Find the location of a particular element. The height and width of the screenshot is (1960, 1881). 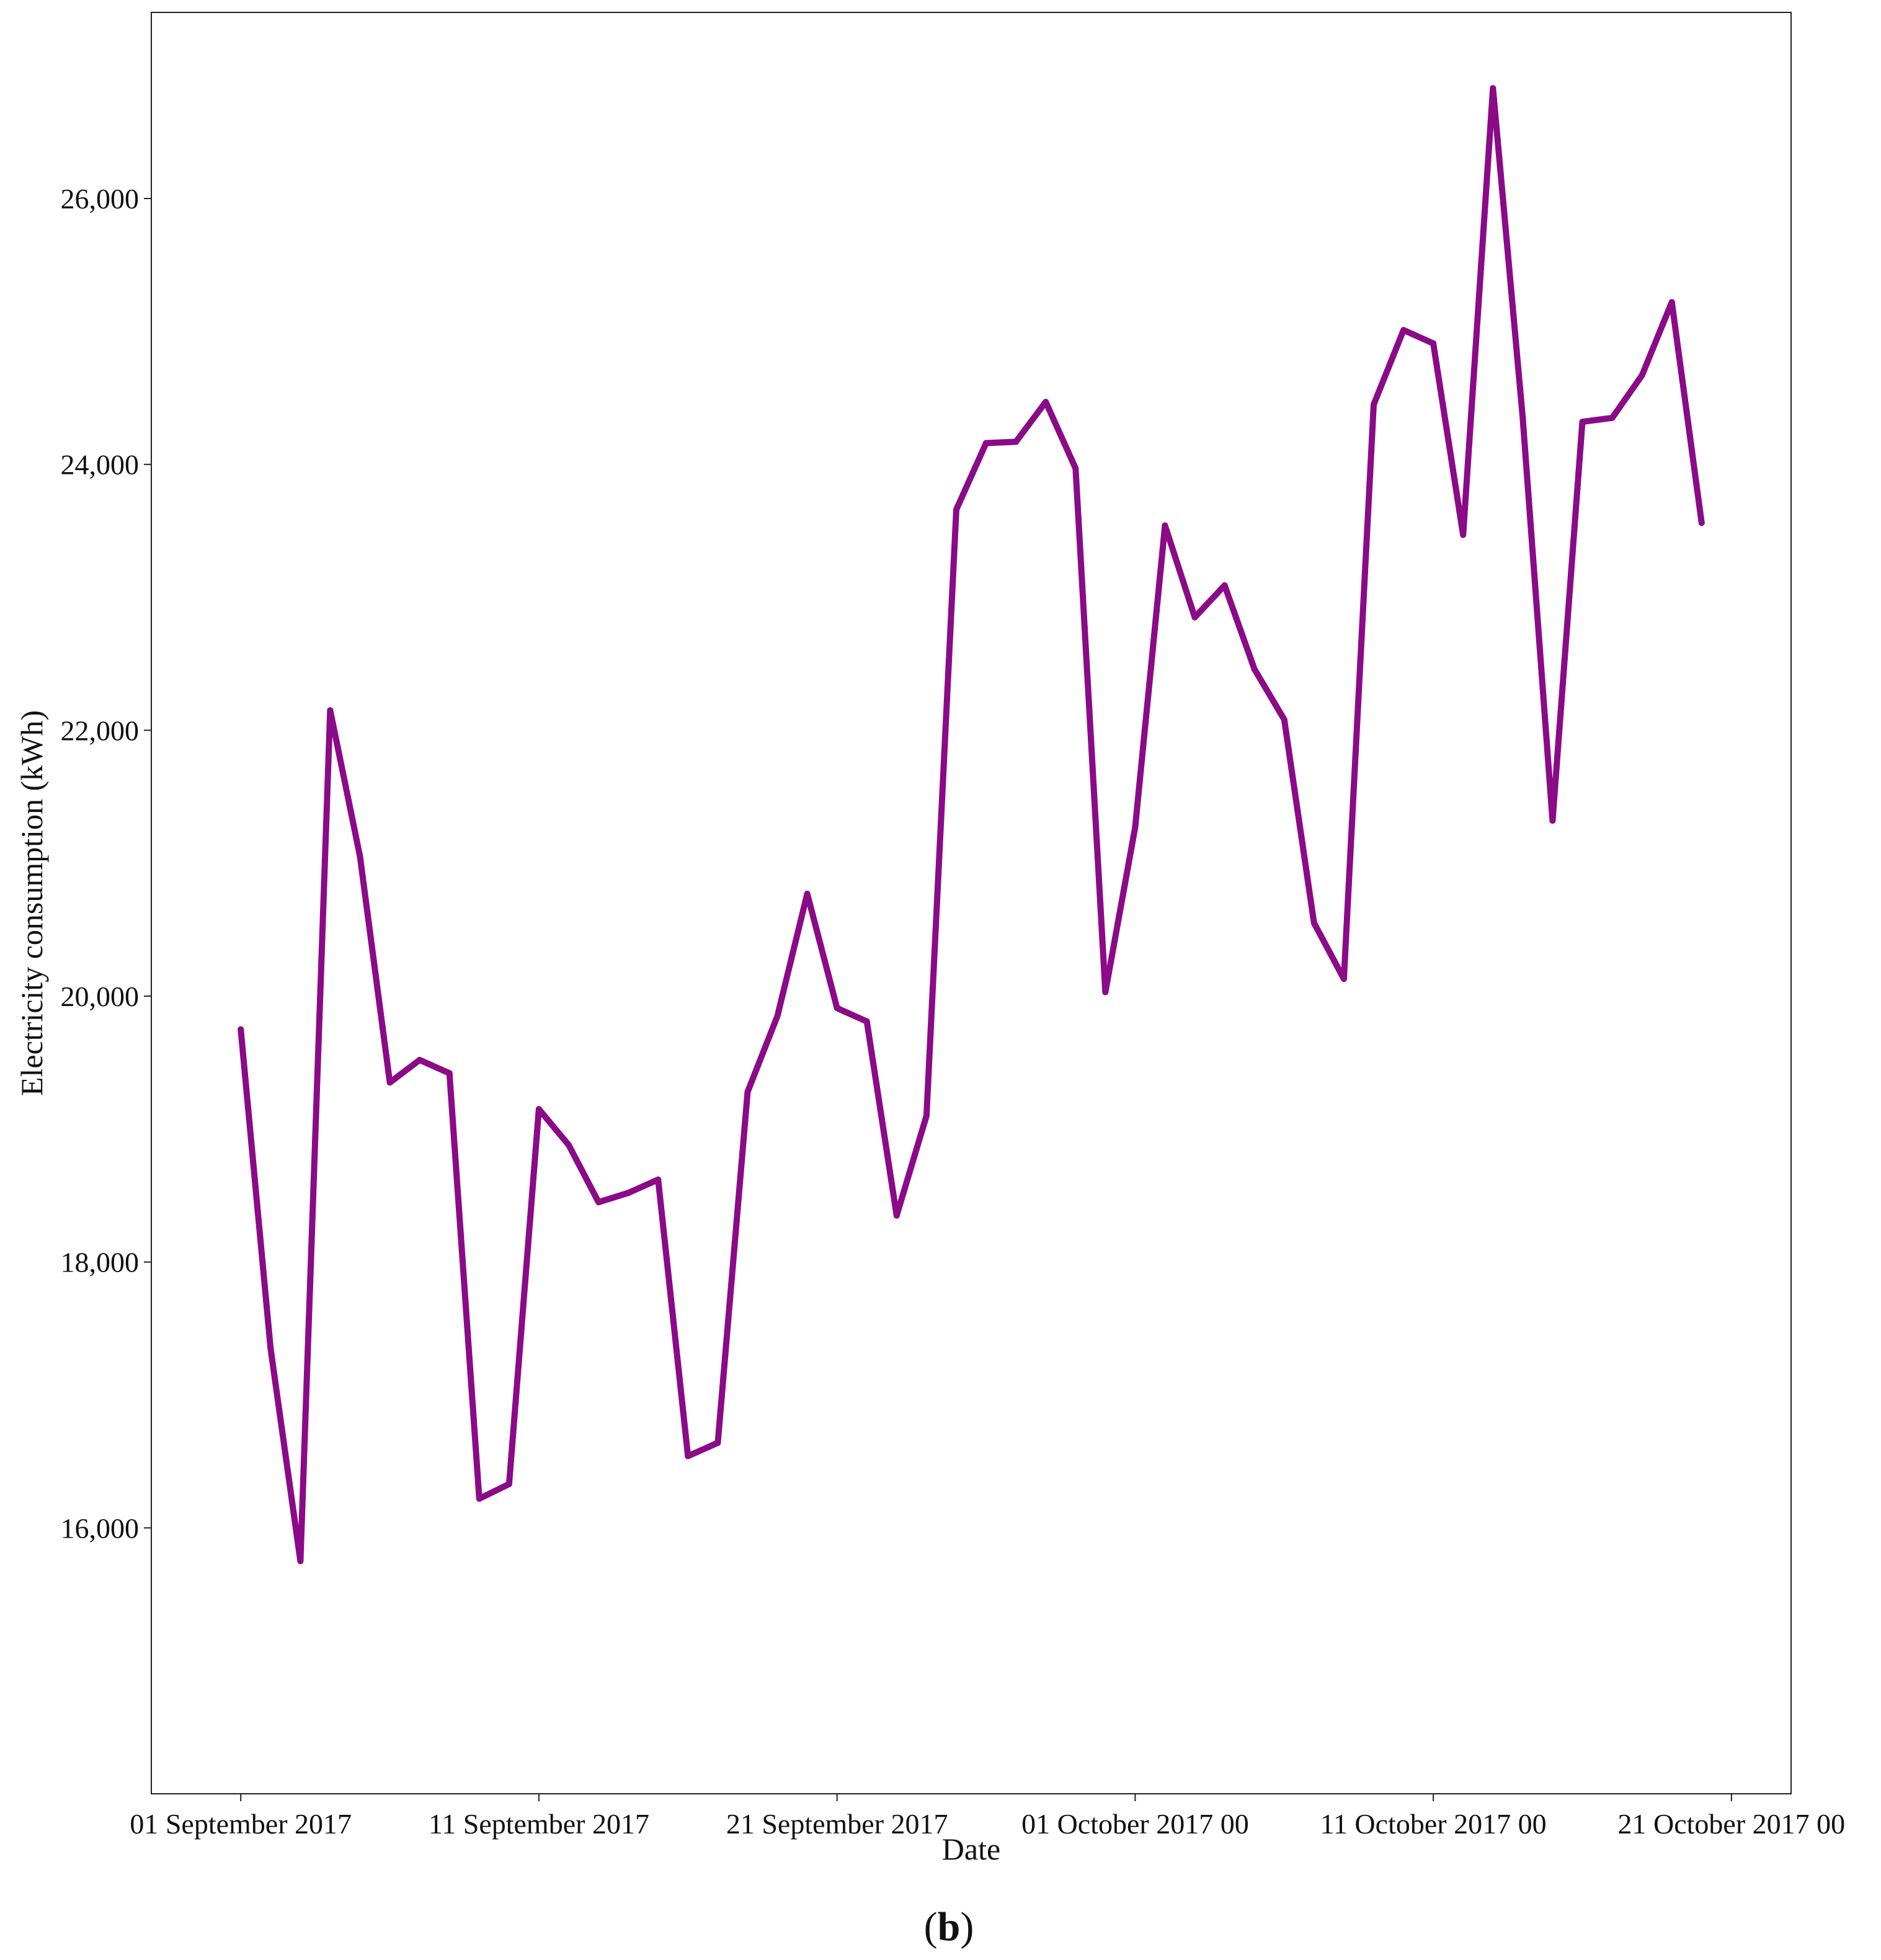

x-tick-label-5: 21 October 2017 00 is located at coordinates (1732, 1824).